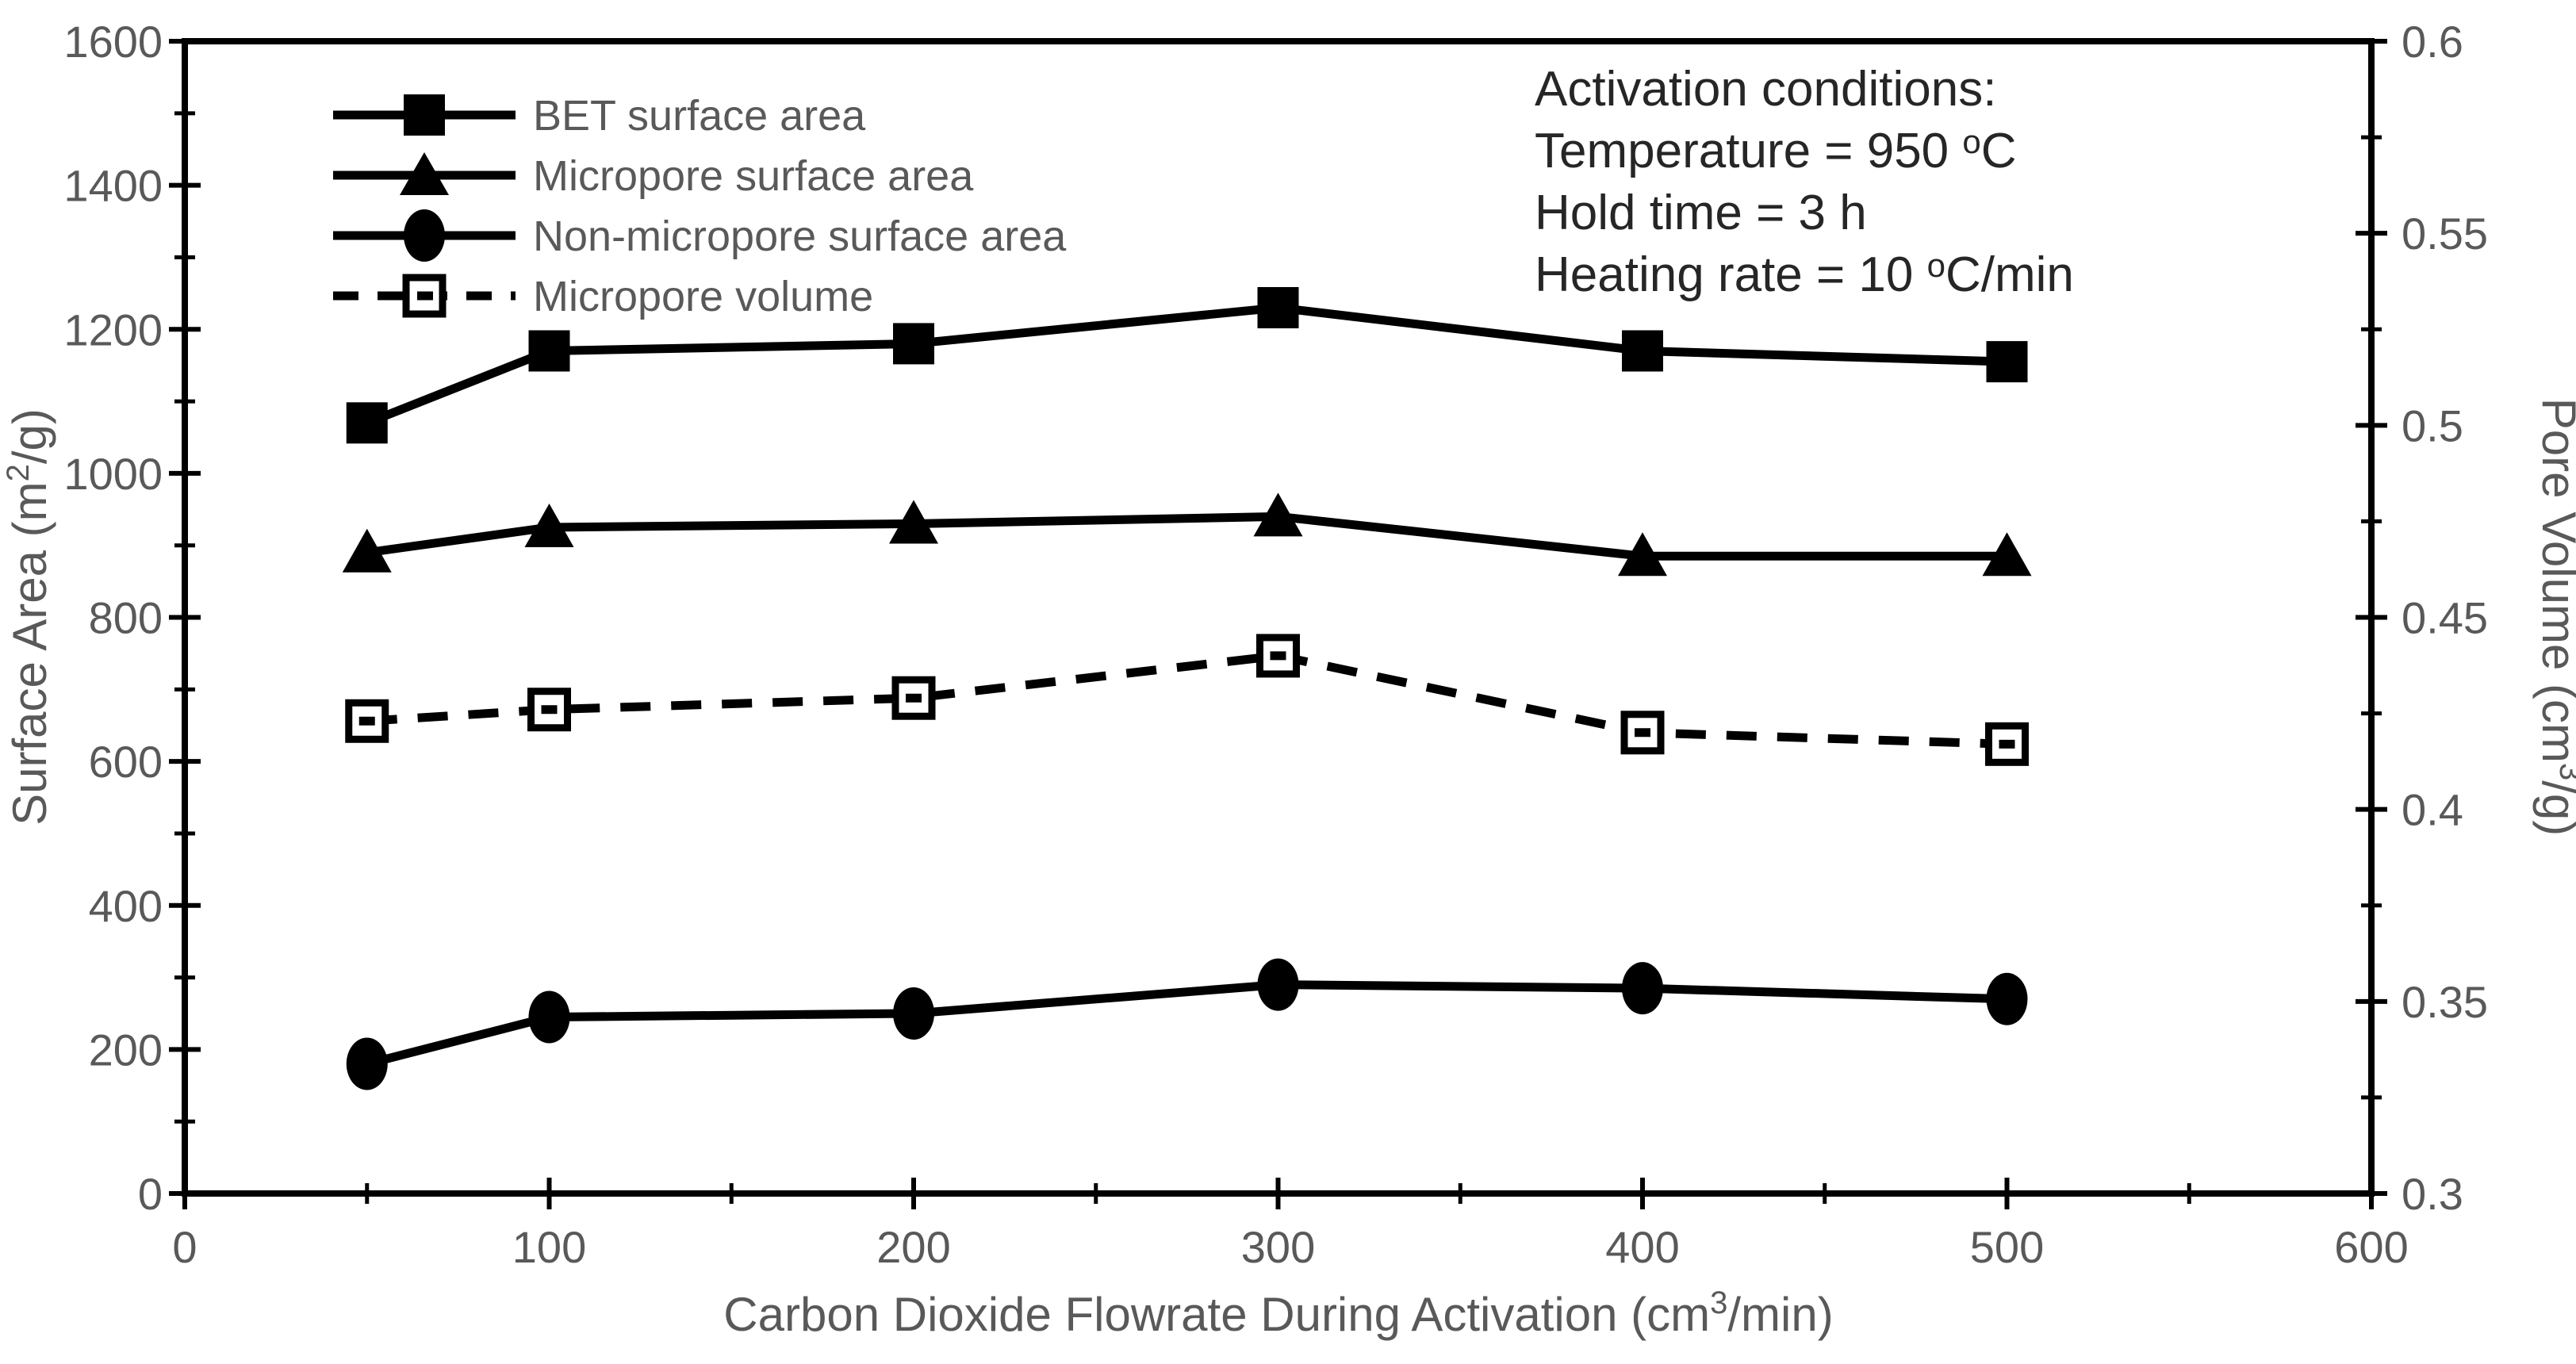 This screenshot has height=1364, width=2576. Describe the element at coordinates (1766, 89) in the screenshot. I see `annotation-line-1: Activation conditions:` at that location.